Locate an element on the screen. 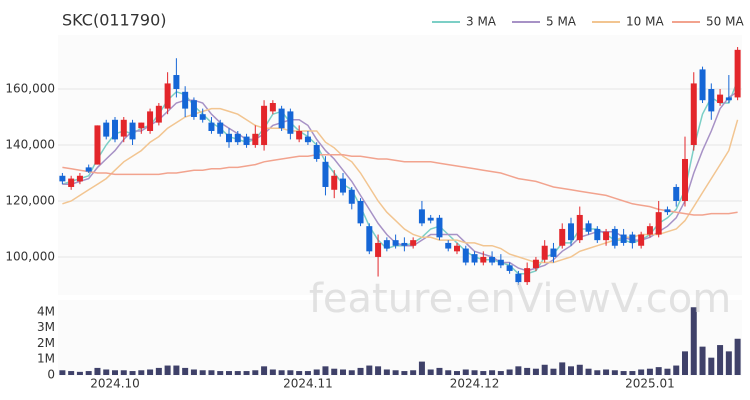 The width and height of the screenshot is (750, 400). y-tick-label: 100,000 is located at coordinates (30, 256).